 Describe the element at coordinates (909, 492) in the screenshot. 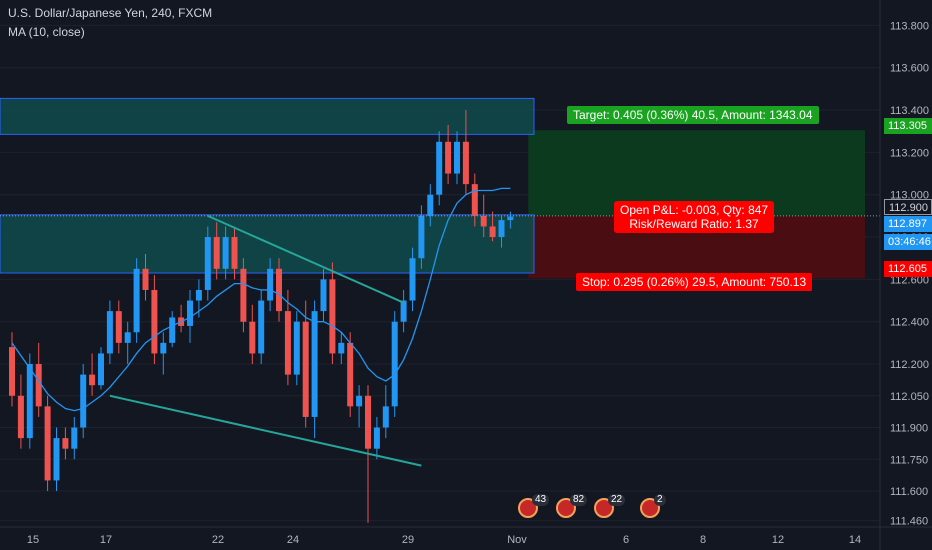

I see `price-axis-label: 111.600` at that location.